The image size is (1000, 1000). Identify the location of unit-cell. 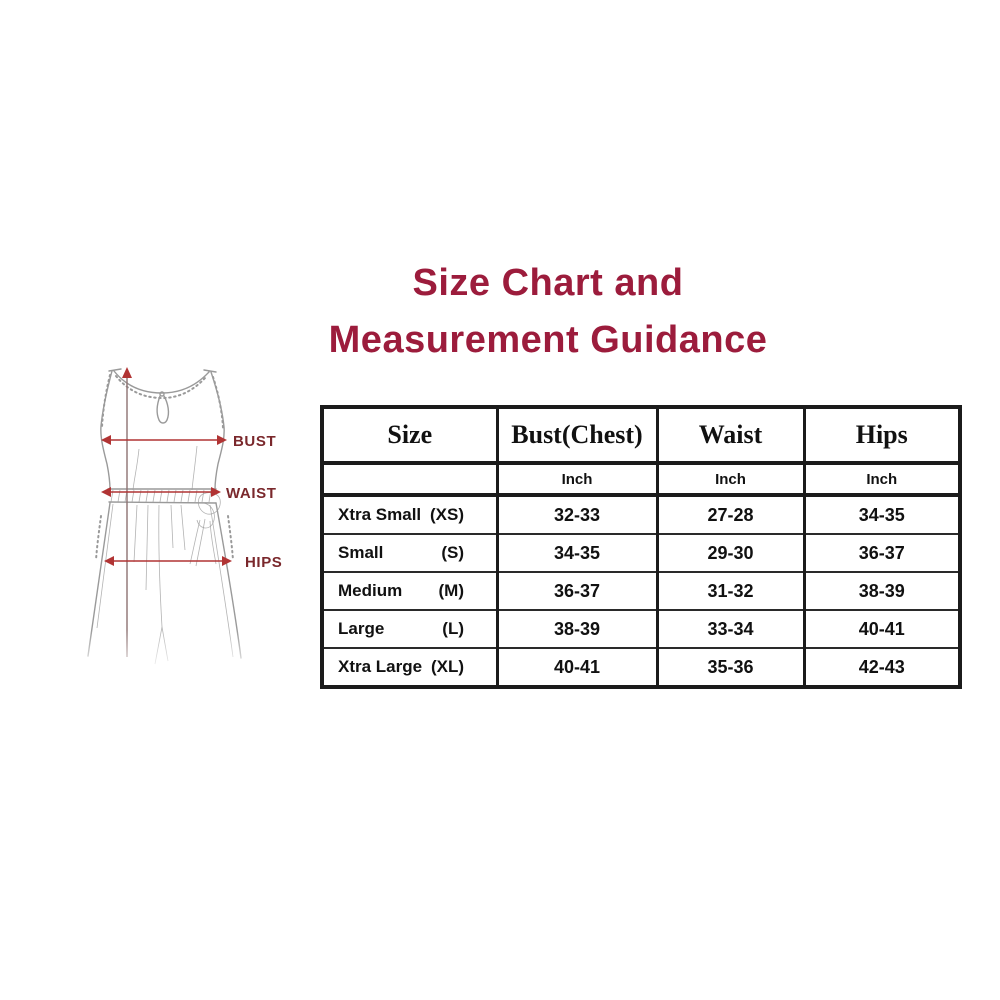
(409, 480).